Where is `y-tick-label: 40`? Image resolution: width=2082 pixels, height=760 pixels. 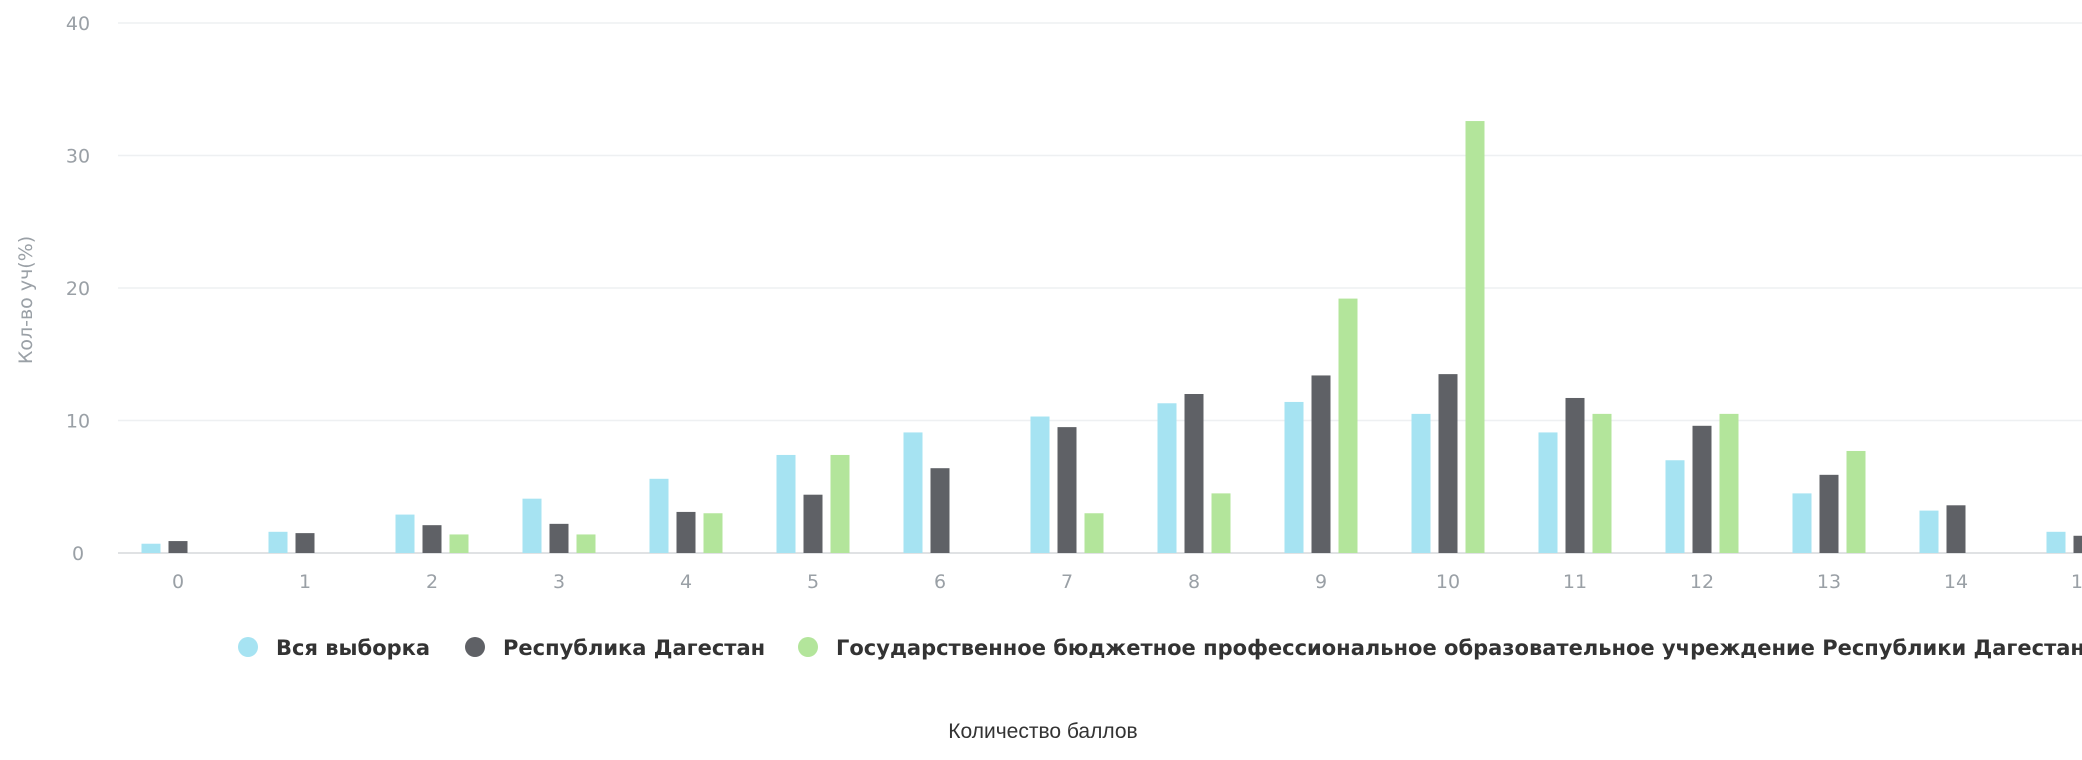 y-tick-label: 40 is located at coordinates (78, 24).